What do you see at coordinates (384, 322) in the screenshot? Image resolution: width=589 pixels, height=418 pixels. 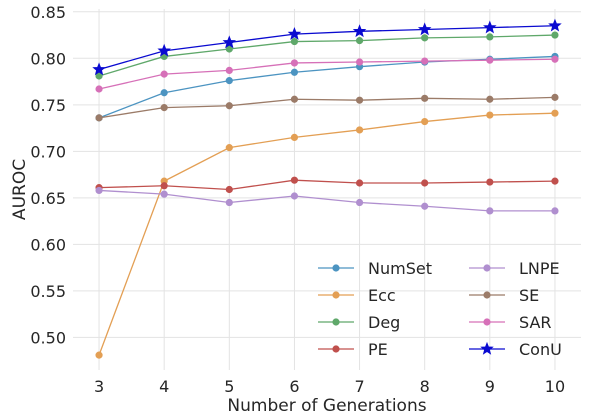 I see `legend-label: Deg` at bounding box center [384, 322].